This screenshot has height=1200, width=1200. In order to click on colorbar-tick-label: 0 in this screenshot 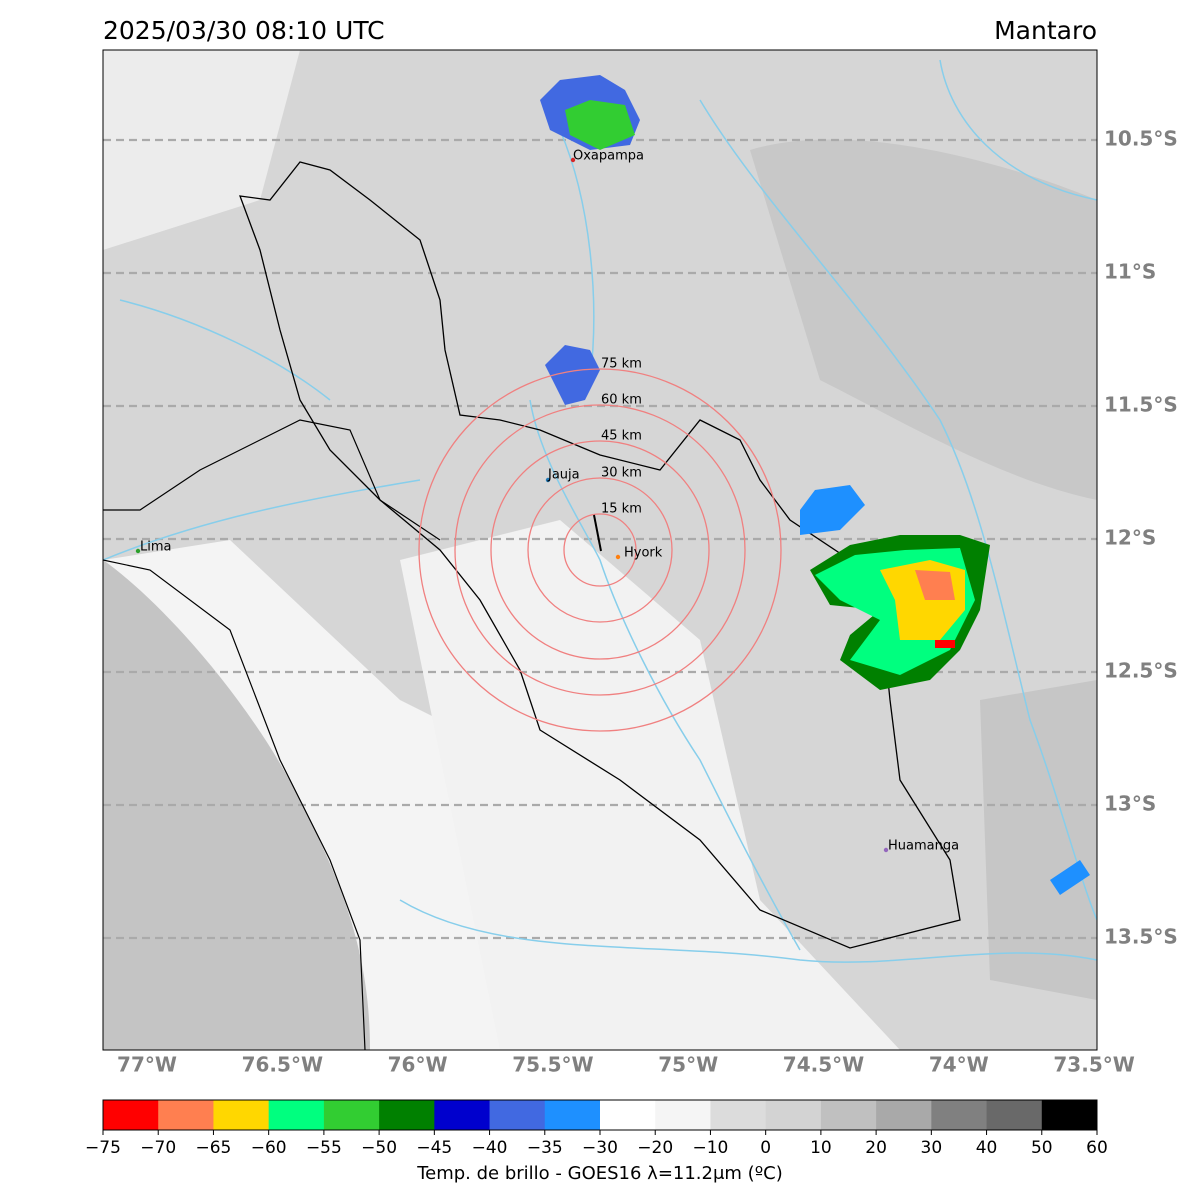, I will do `click(765, 1148)`.